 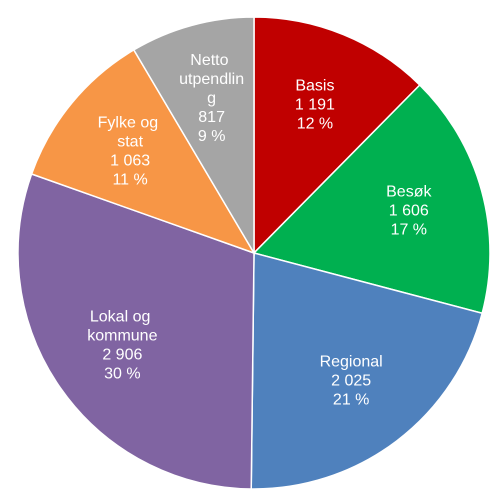 What do you see at coordinates (409, 211) in the screenshot?
I see `value-label: 1 606` at bounding box center [409, 211].